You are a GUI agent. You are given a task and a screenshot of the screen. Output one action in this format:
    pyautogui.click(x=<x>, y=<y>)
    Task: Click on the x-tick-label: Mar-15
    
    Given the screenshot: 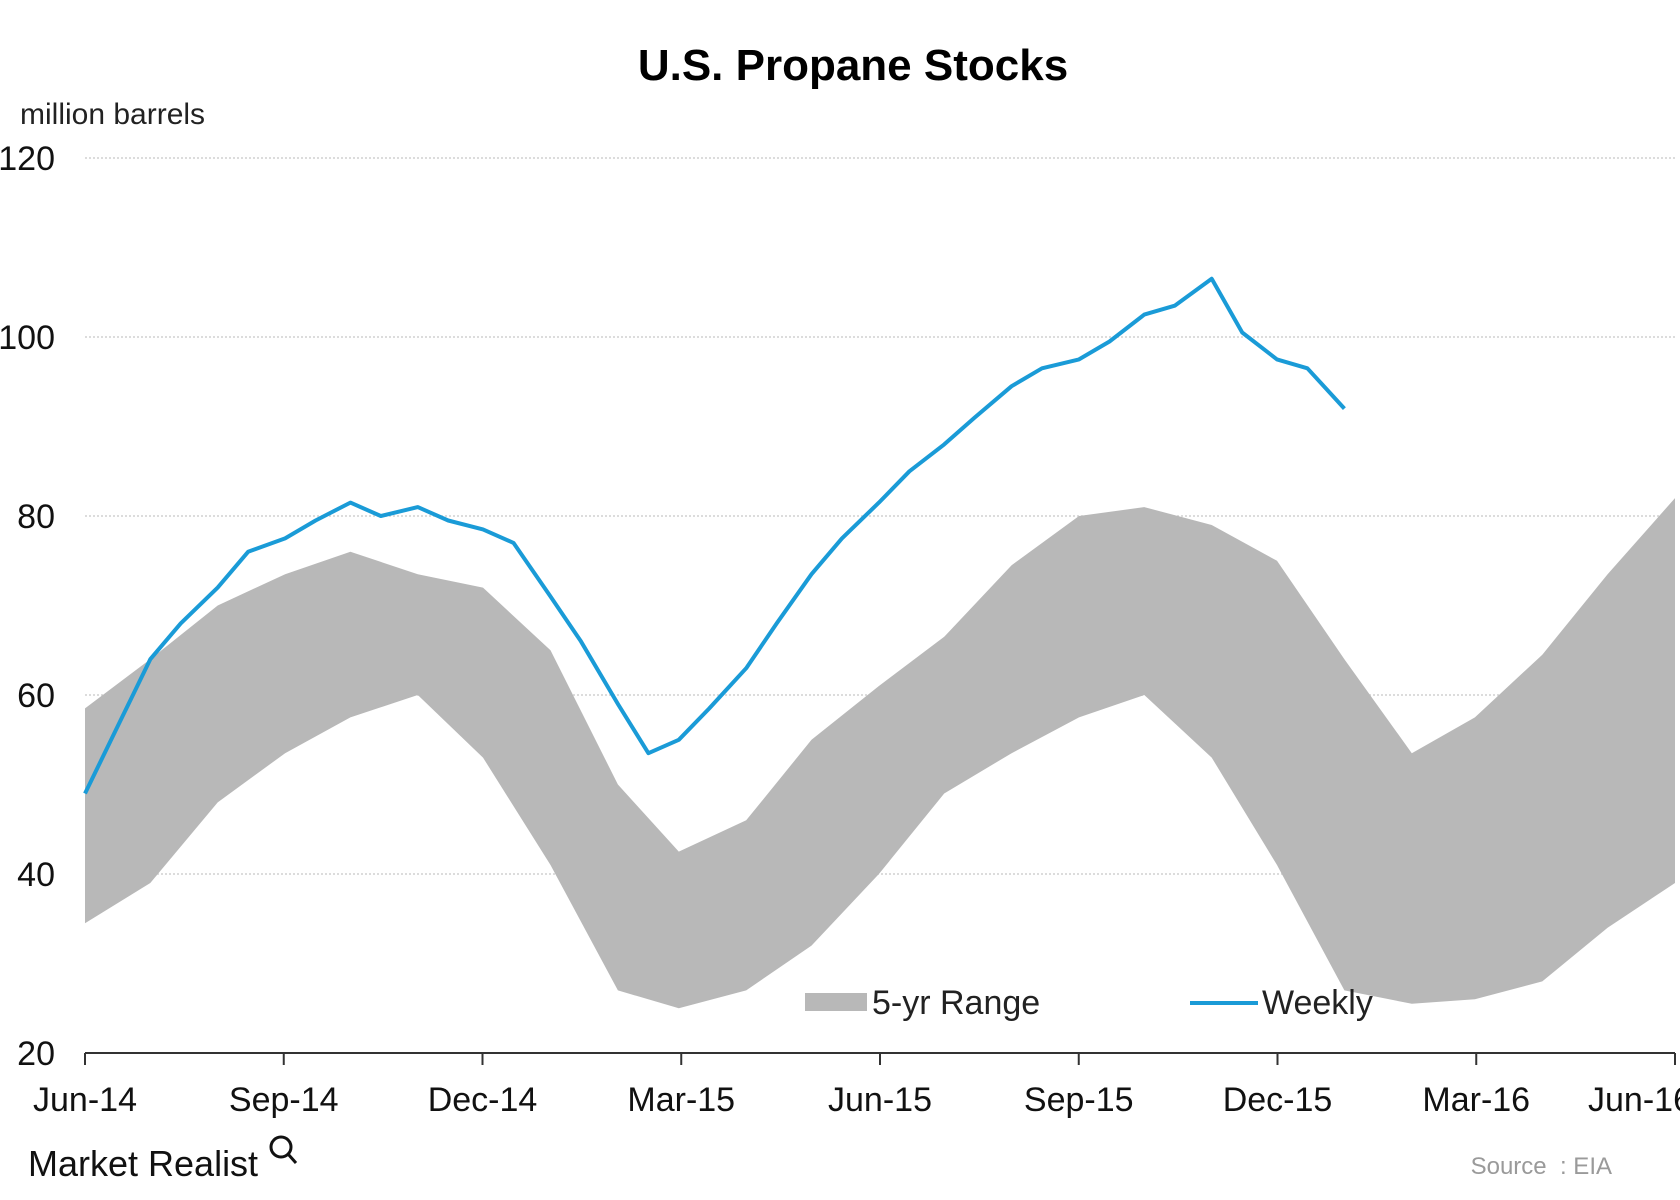 What is the action you would take?
    pyautogui.click(x=681, y=1100)
    